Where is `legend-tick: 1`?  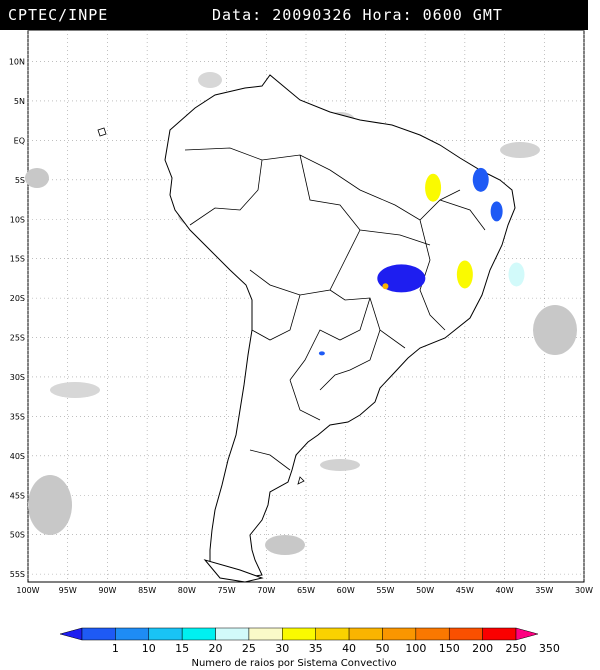 legend-tick: 1 is located at coordinates (115, 648).